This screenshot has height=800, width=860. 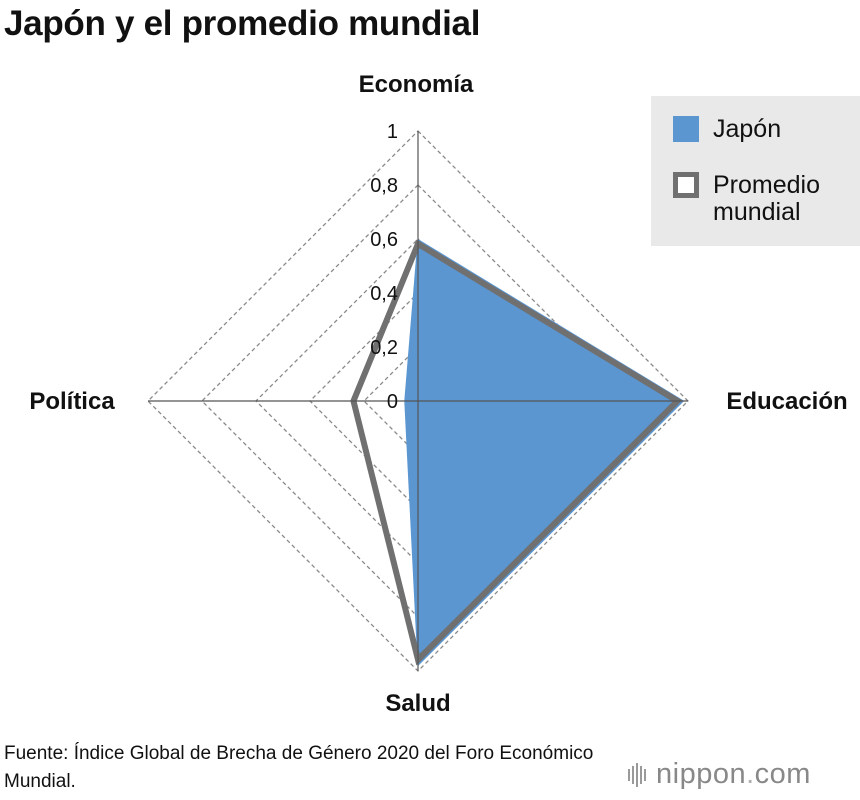 I want to click on legend-swatch-promedio, so click(x=686, y=185).